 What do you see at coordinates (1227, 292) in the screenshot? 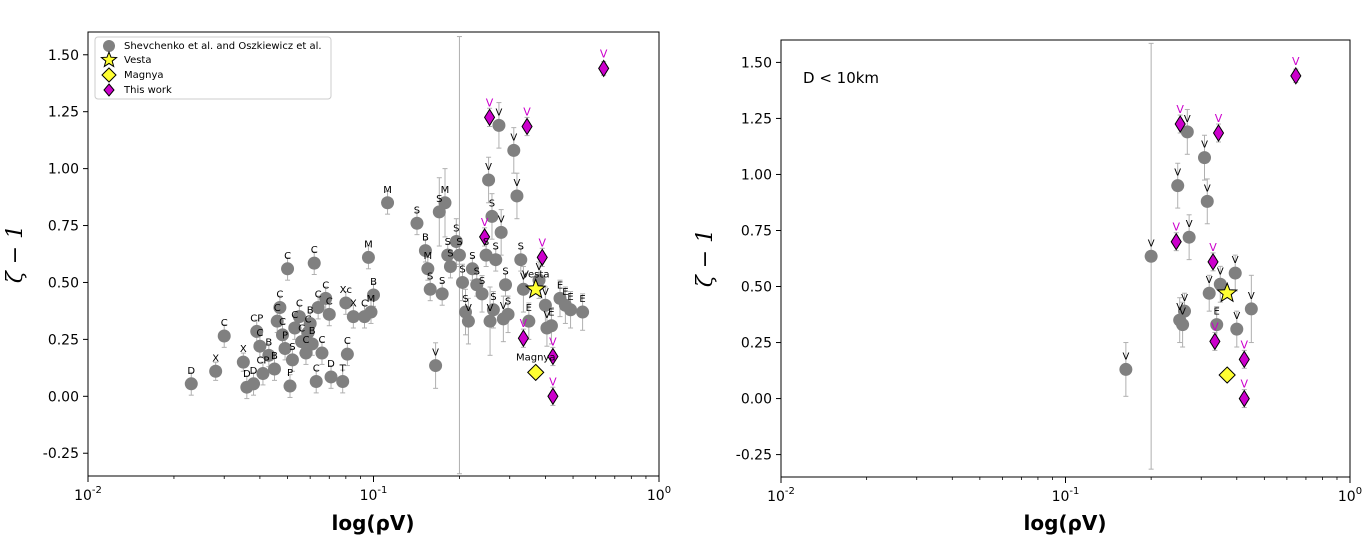
I see `vesta-star-marker` at bounding box center [1227, 292].